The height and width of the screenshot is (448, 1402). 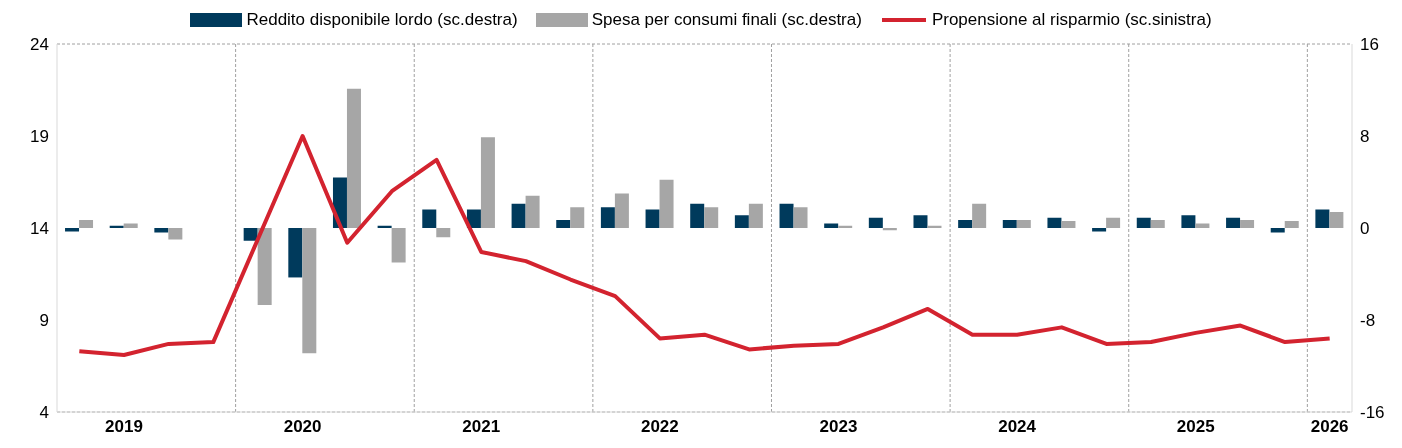 I want to click on y2-tick-label: 16, so click(x=1369, y=45).